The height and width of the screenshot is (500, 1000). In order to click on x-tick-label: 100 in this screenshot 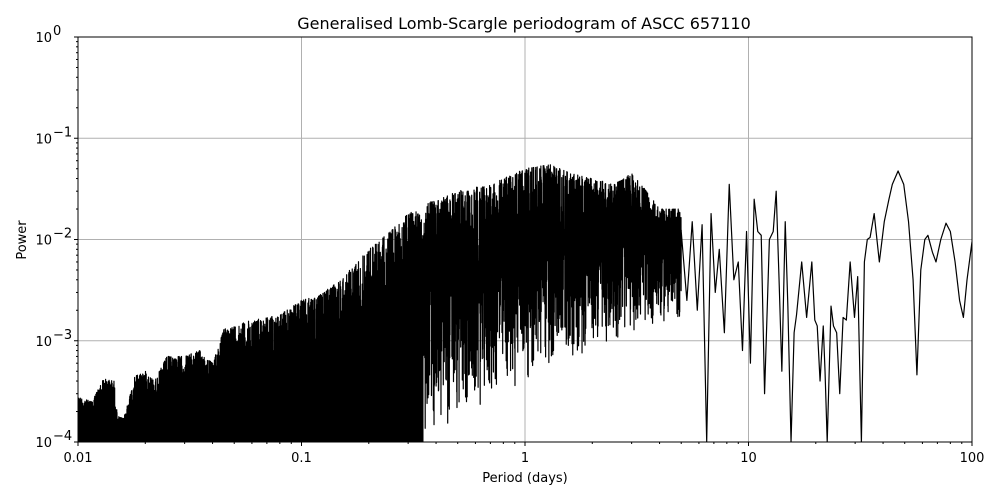, I will do `click(972, 458)`.